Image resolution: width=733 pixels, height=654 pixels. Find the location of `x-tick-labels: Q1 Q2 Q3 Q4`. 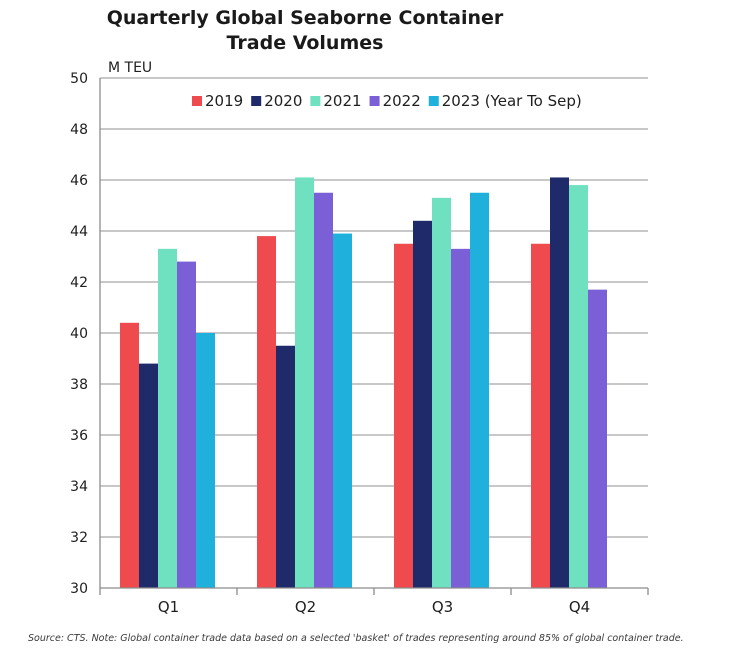

x-tick-labels: Q1 Q2 Q3 Q4 is located at coordinates (374, 607).